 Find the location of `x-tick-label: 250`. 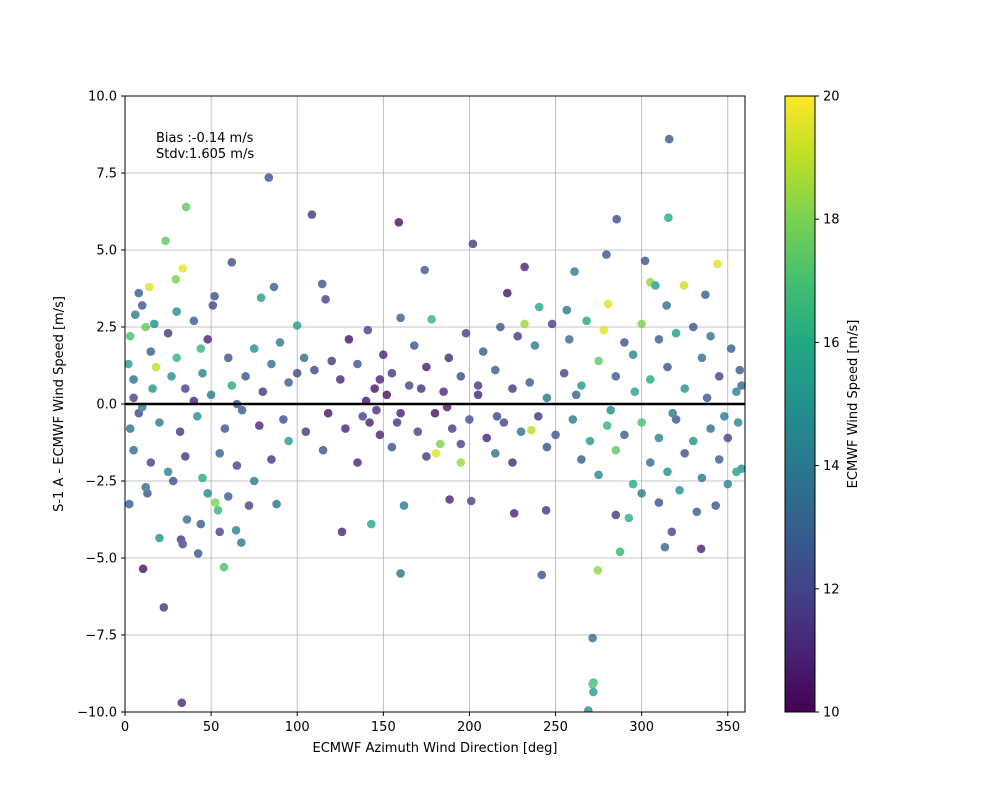

x-tick-label: 250 is located at coordinates (555, 727).